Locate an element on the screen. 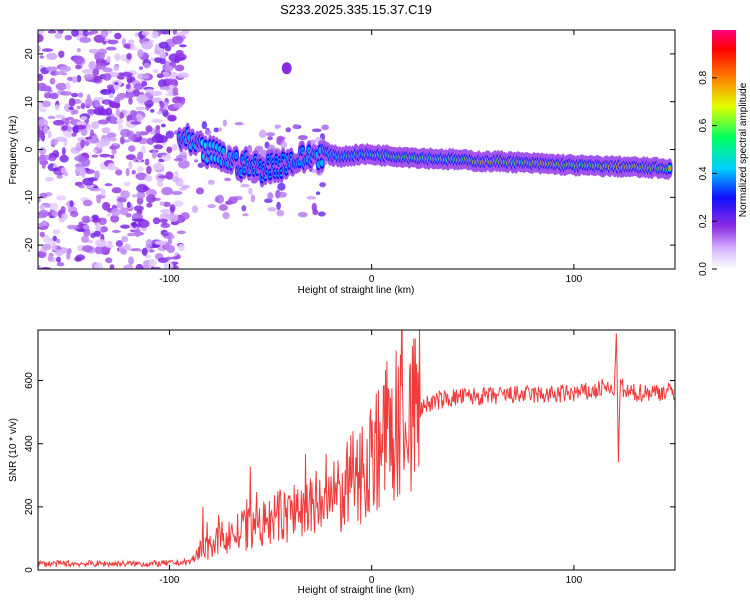  colorbar-tick-label: 0.8 is located at coordinates (703, 77).